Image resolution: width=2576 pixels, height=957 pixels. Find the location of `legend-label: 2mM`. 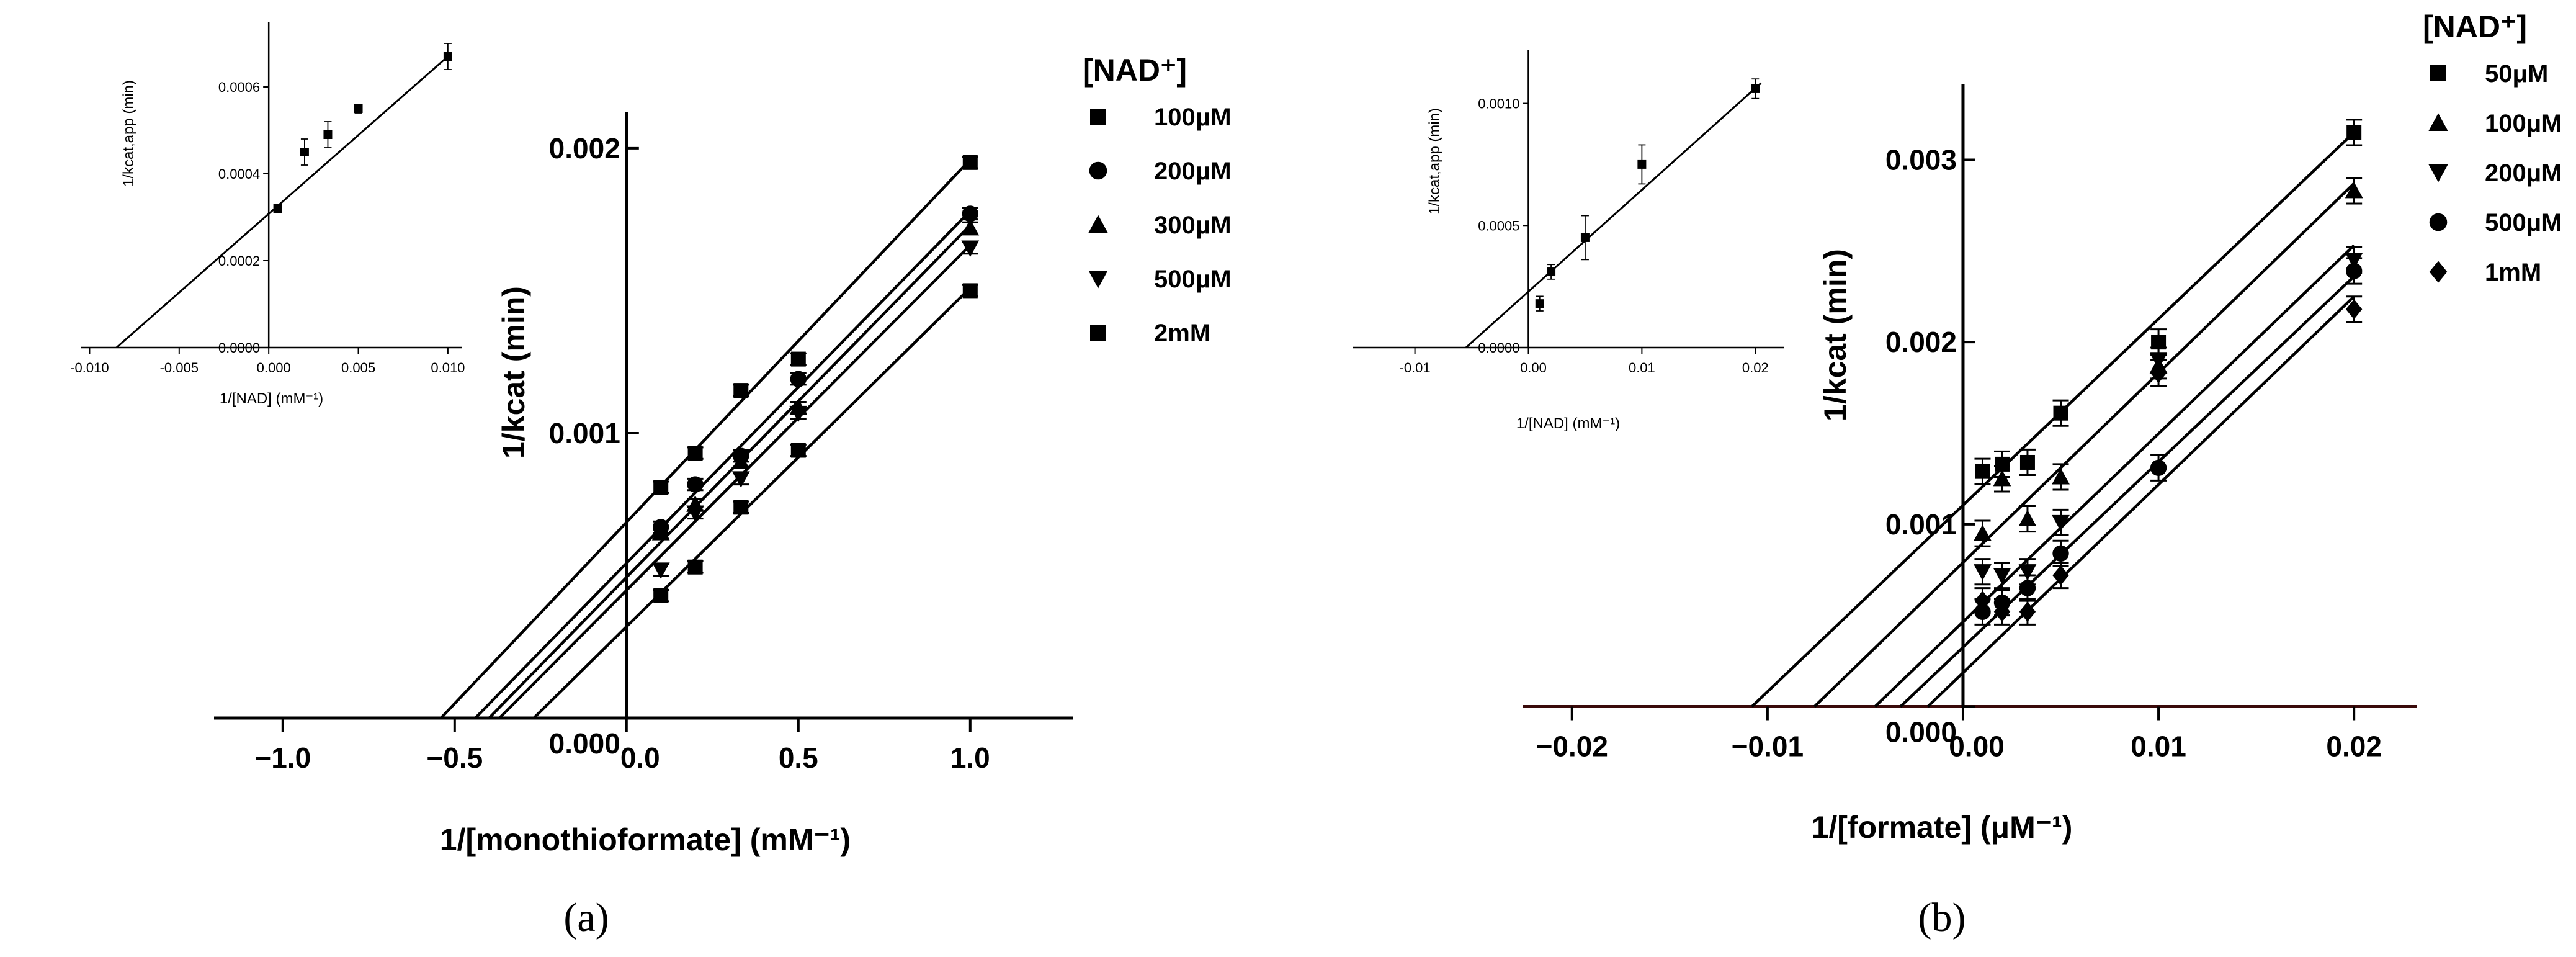

legend-label: 2mM is located at coordinates (1182, 333).